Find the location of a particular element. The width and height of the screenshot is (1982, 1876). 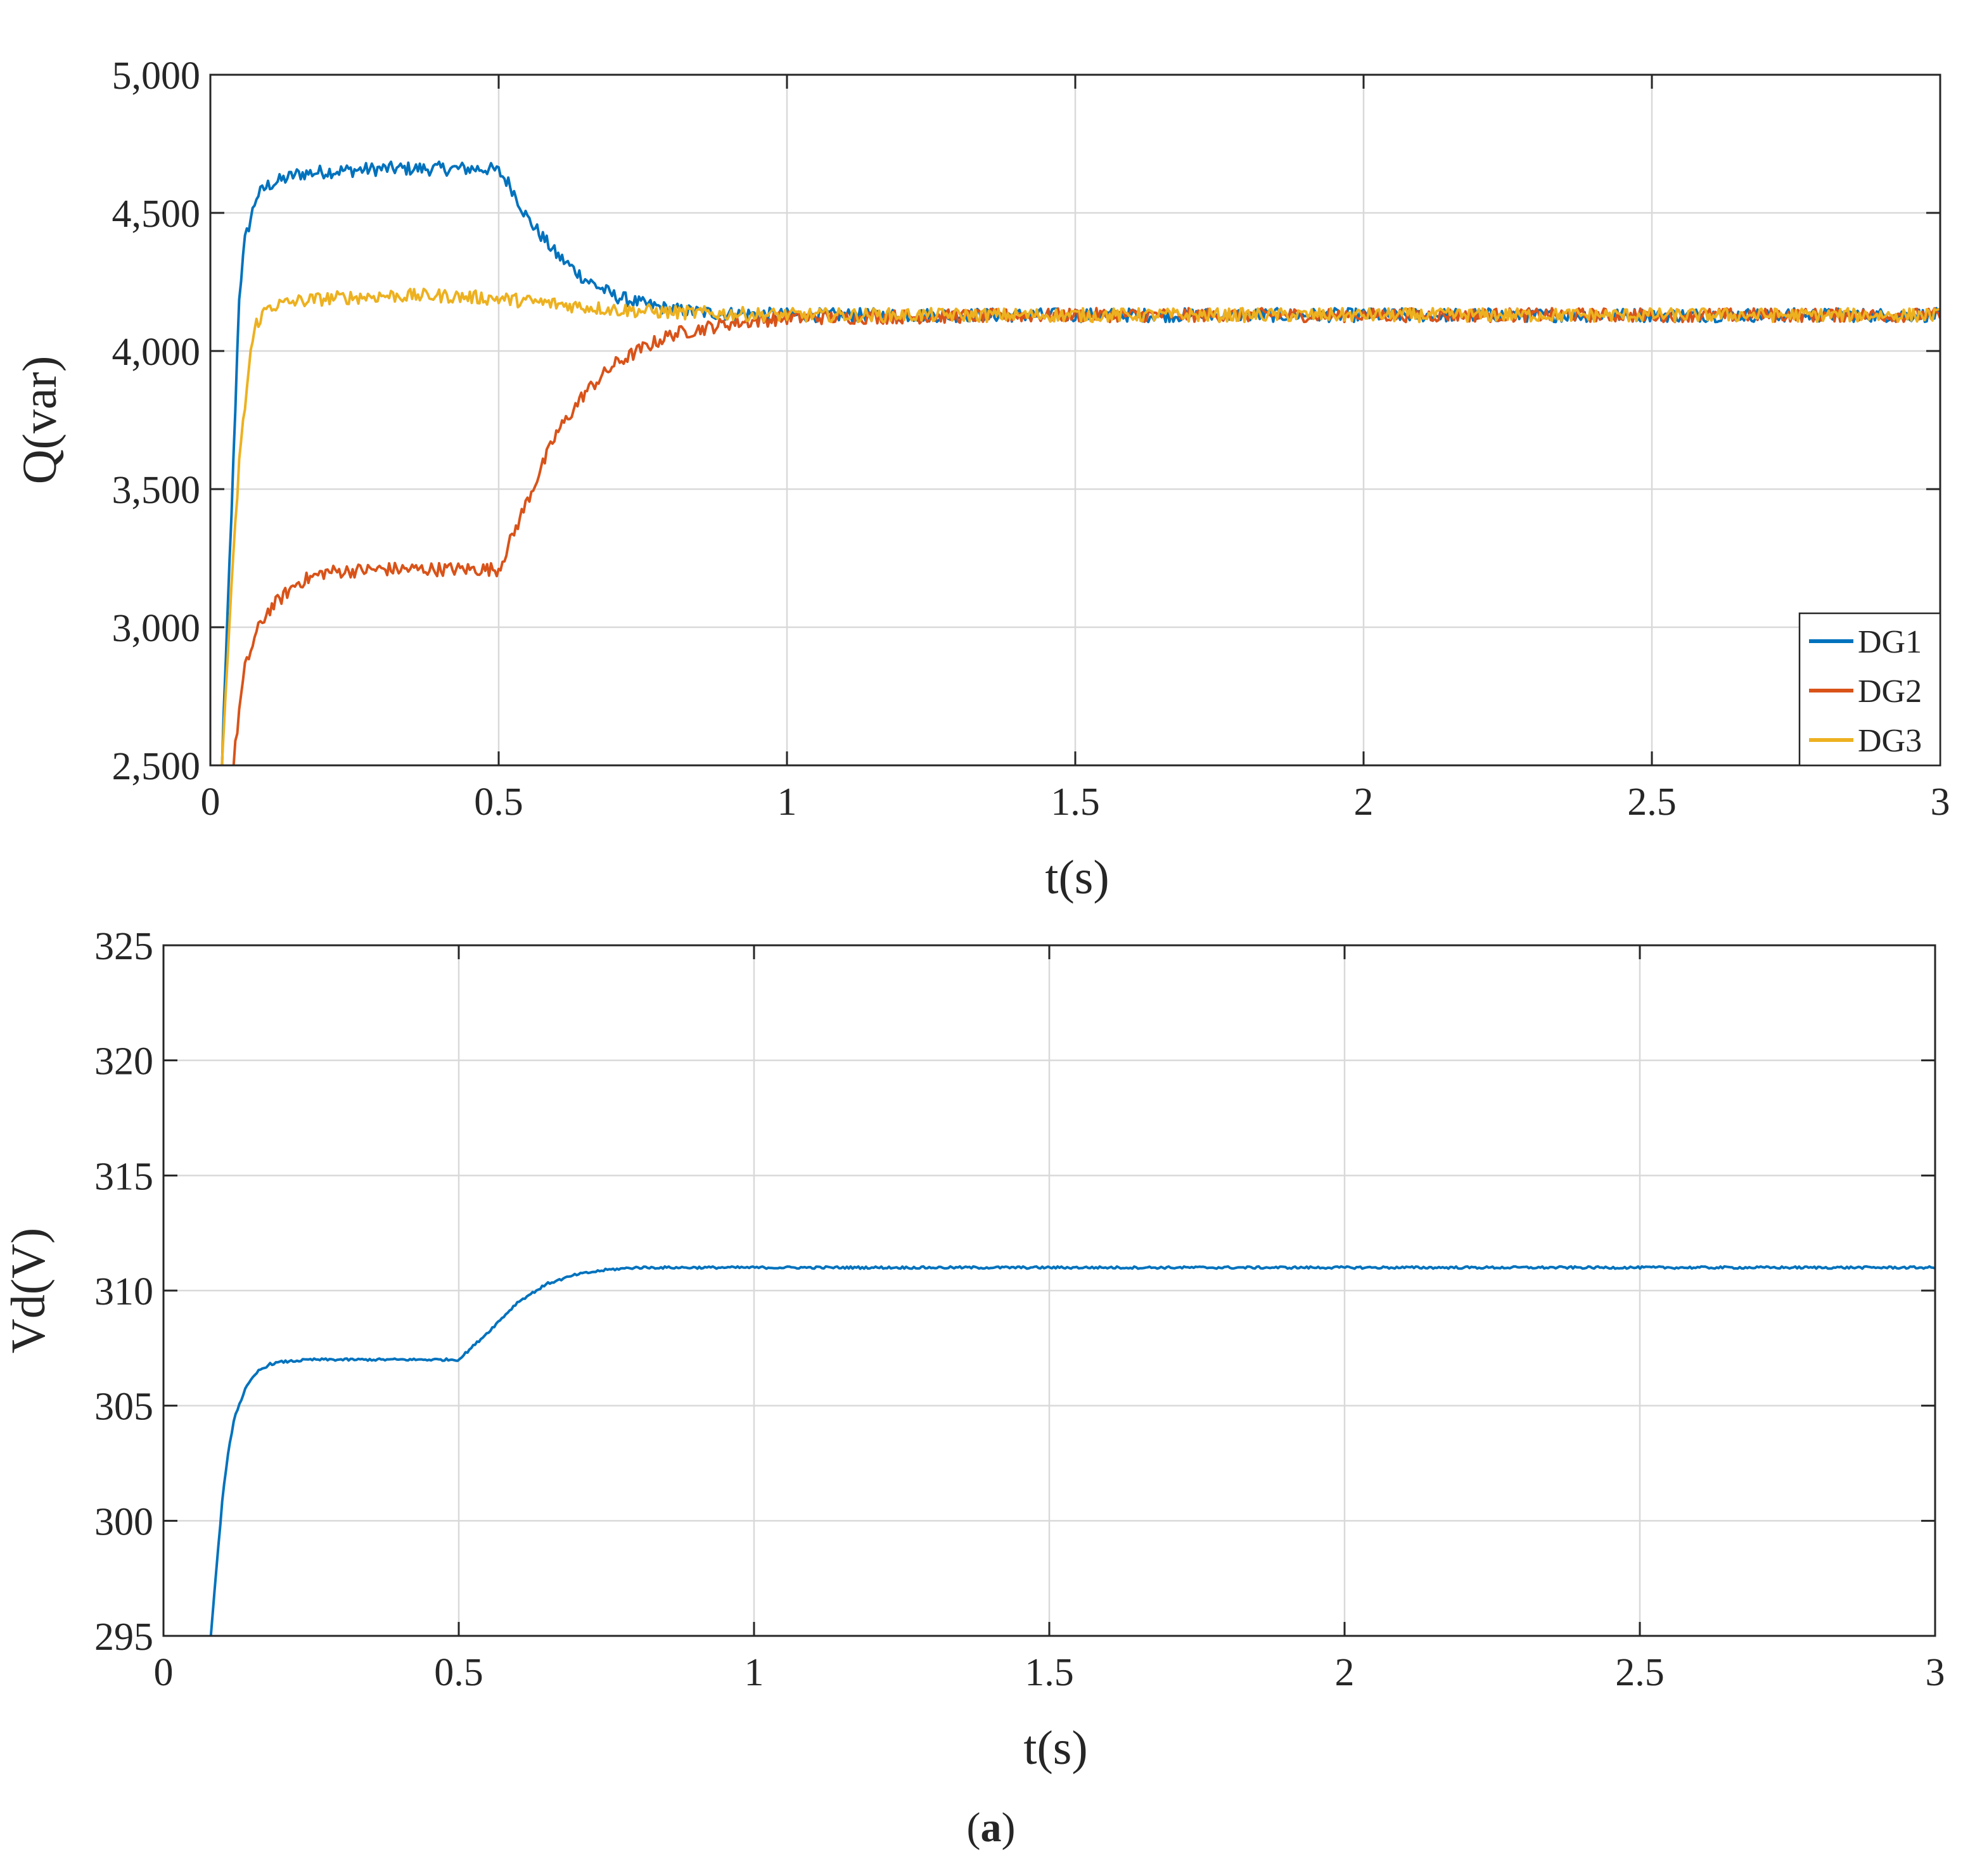

caption-letter: a is located at coordinates (992, 1827).